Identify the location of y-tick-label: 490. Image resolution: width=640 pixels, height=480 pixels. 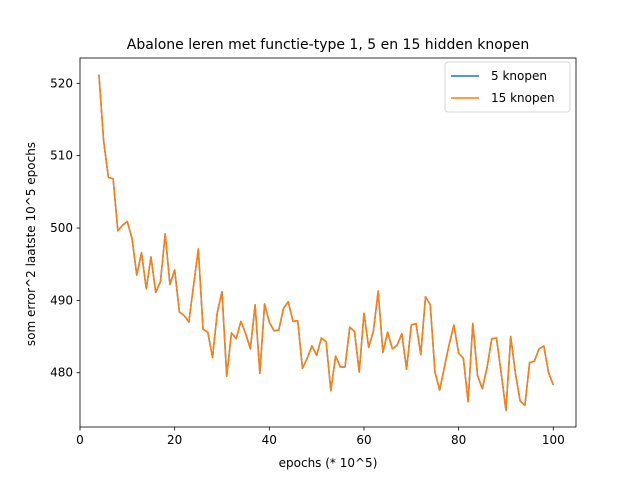
(61, 300).